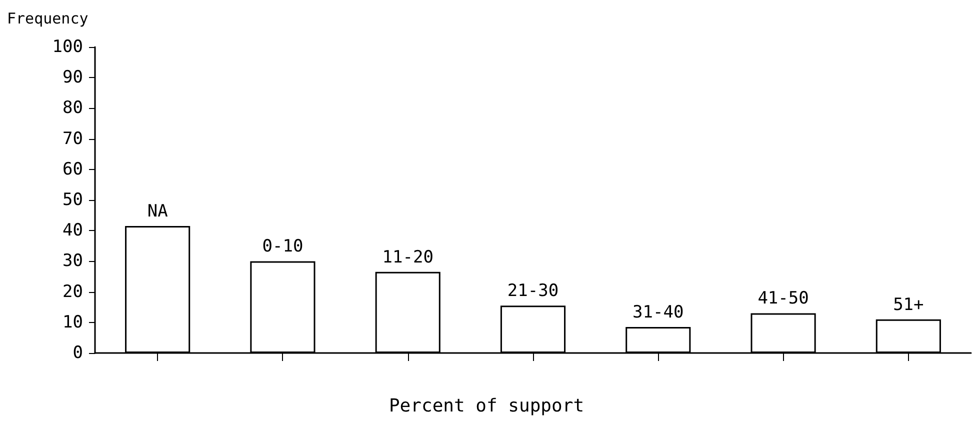 This screenshot has width=973, height=438. I want to click on y-tick-label: 40, so click(72, 230).